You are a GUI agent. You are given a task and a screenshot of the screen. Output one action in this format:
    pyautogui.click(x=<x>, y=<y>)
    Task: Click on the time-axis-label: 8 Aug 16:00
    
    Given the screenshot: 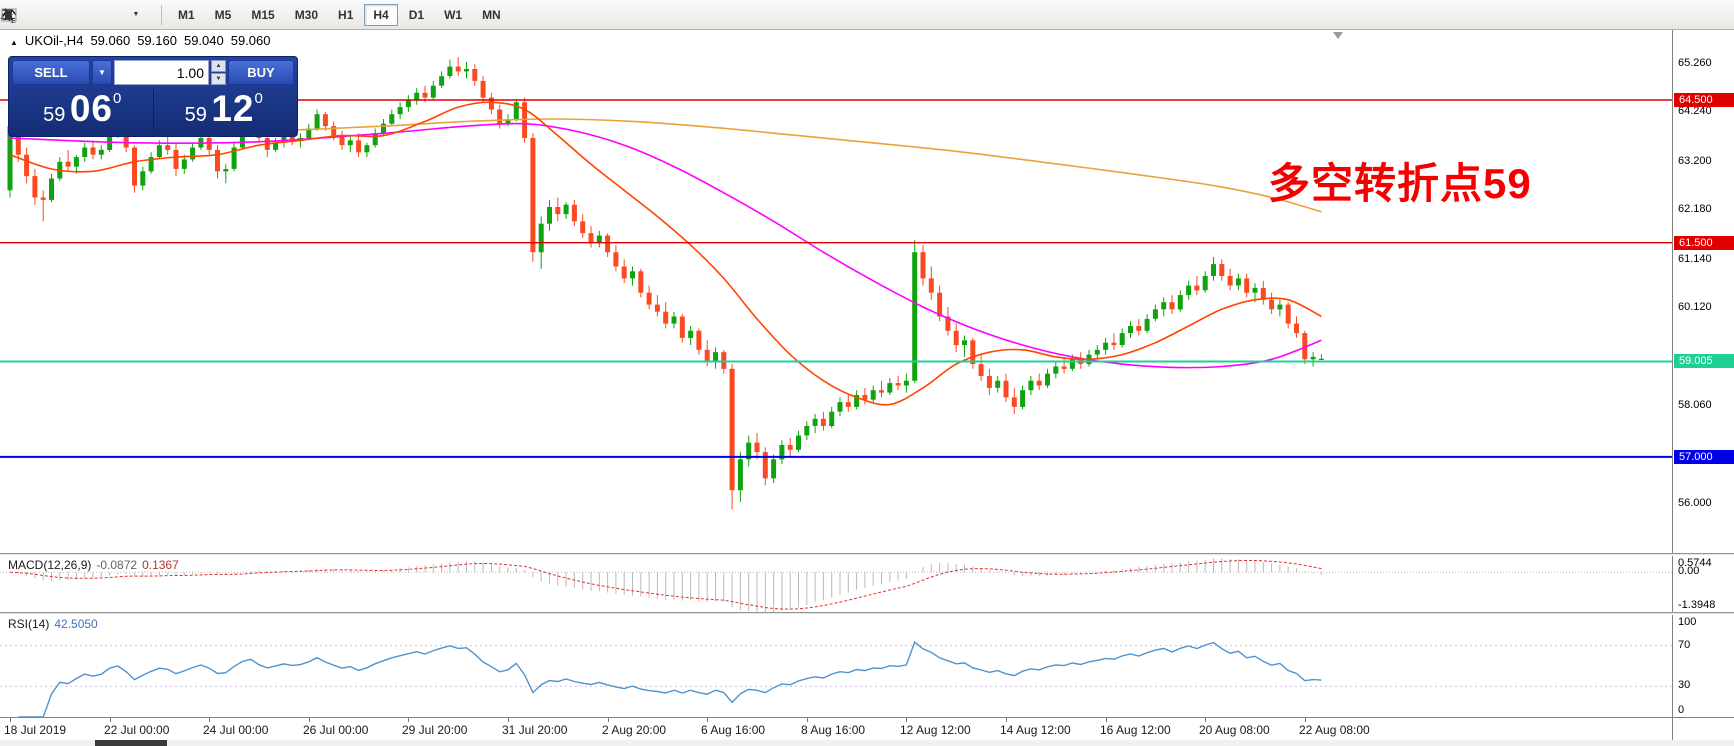 What is the action you would take?
    pyautogui.click(x=833, y=730)
    